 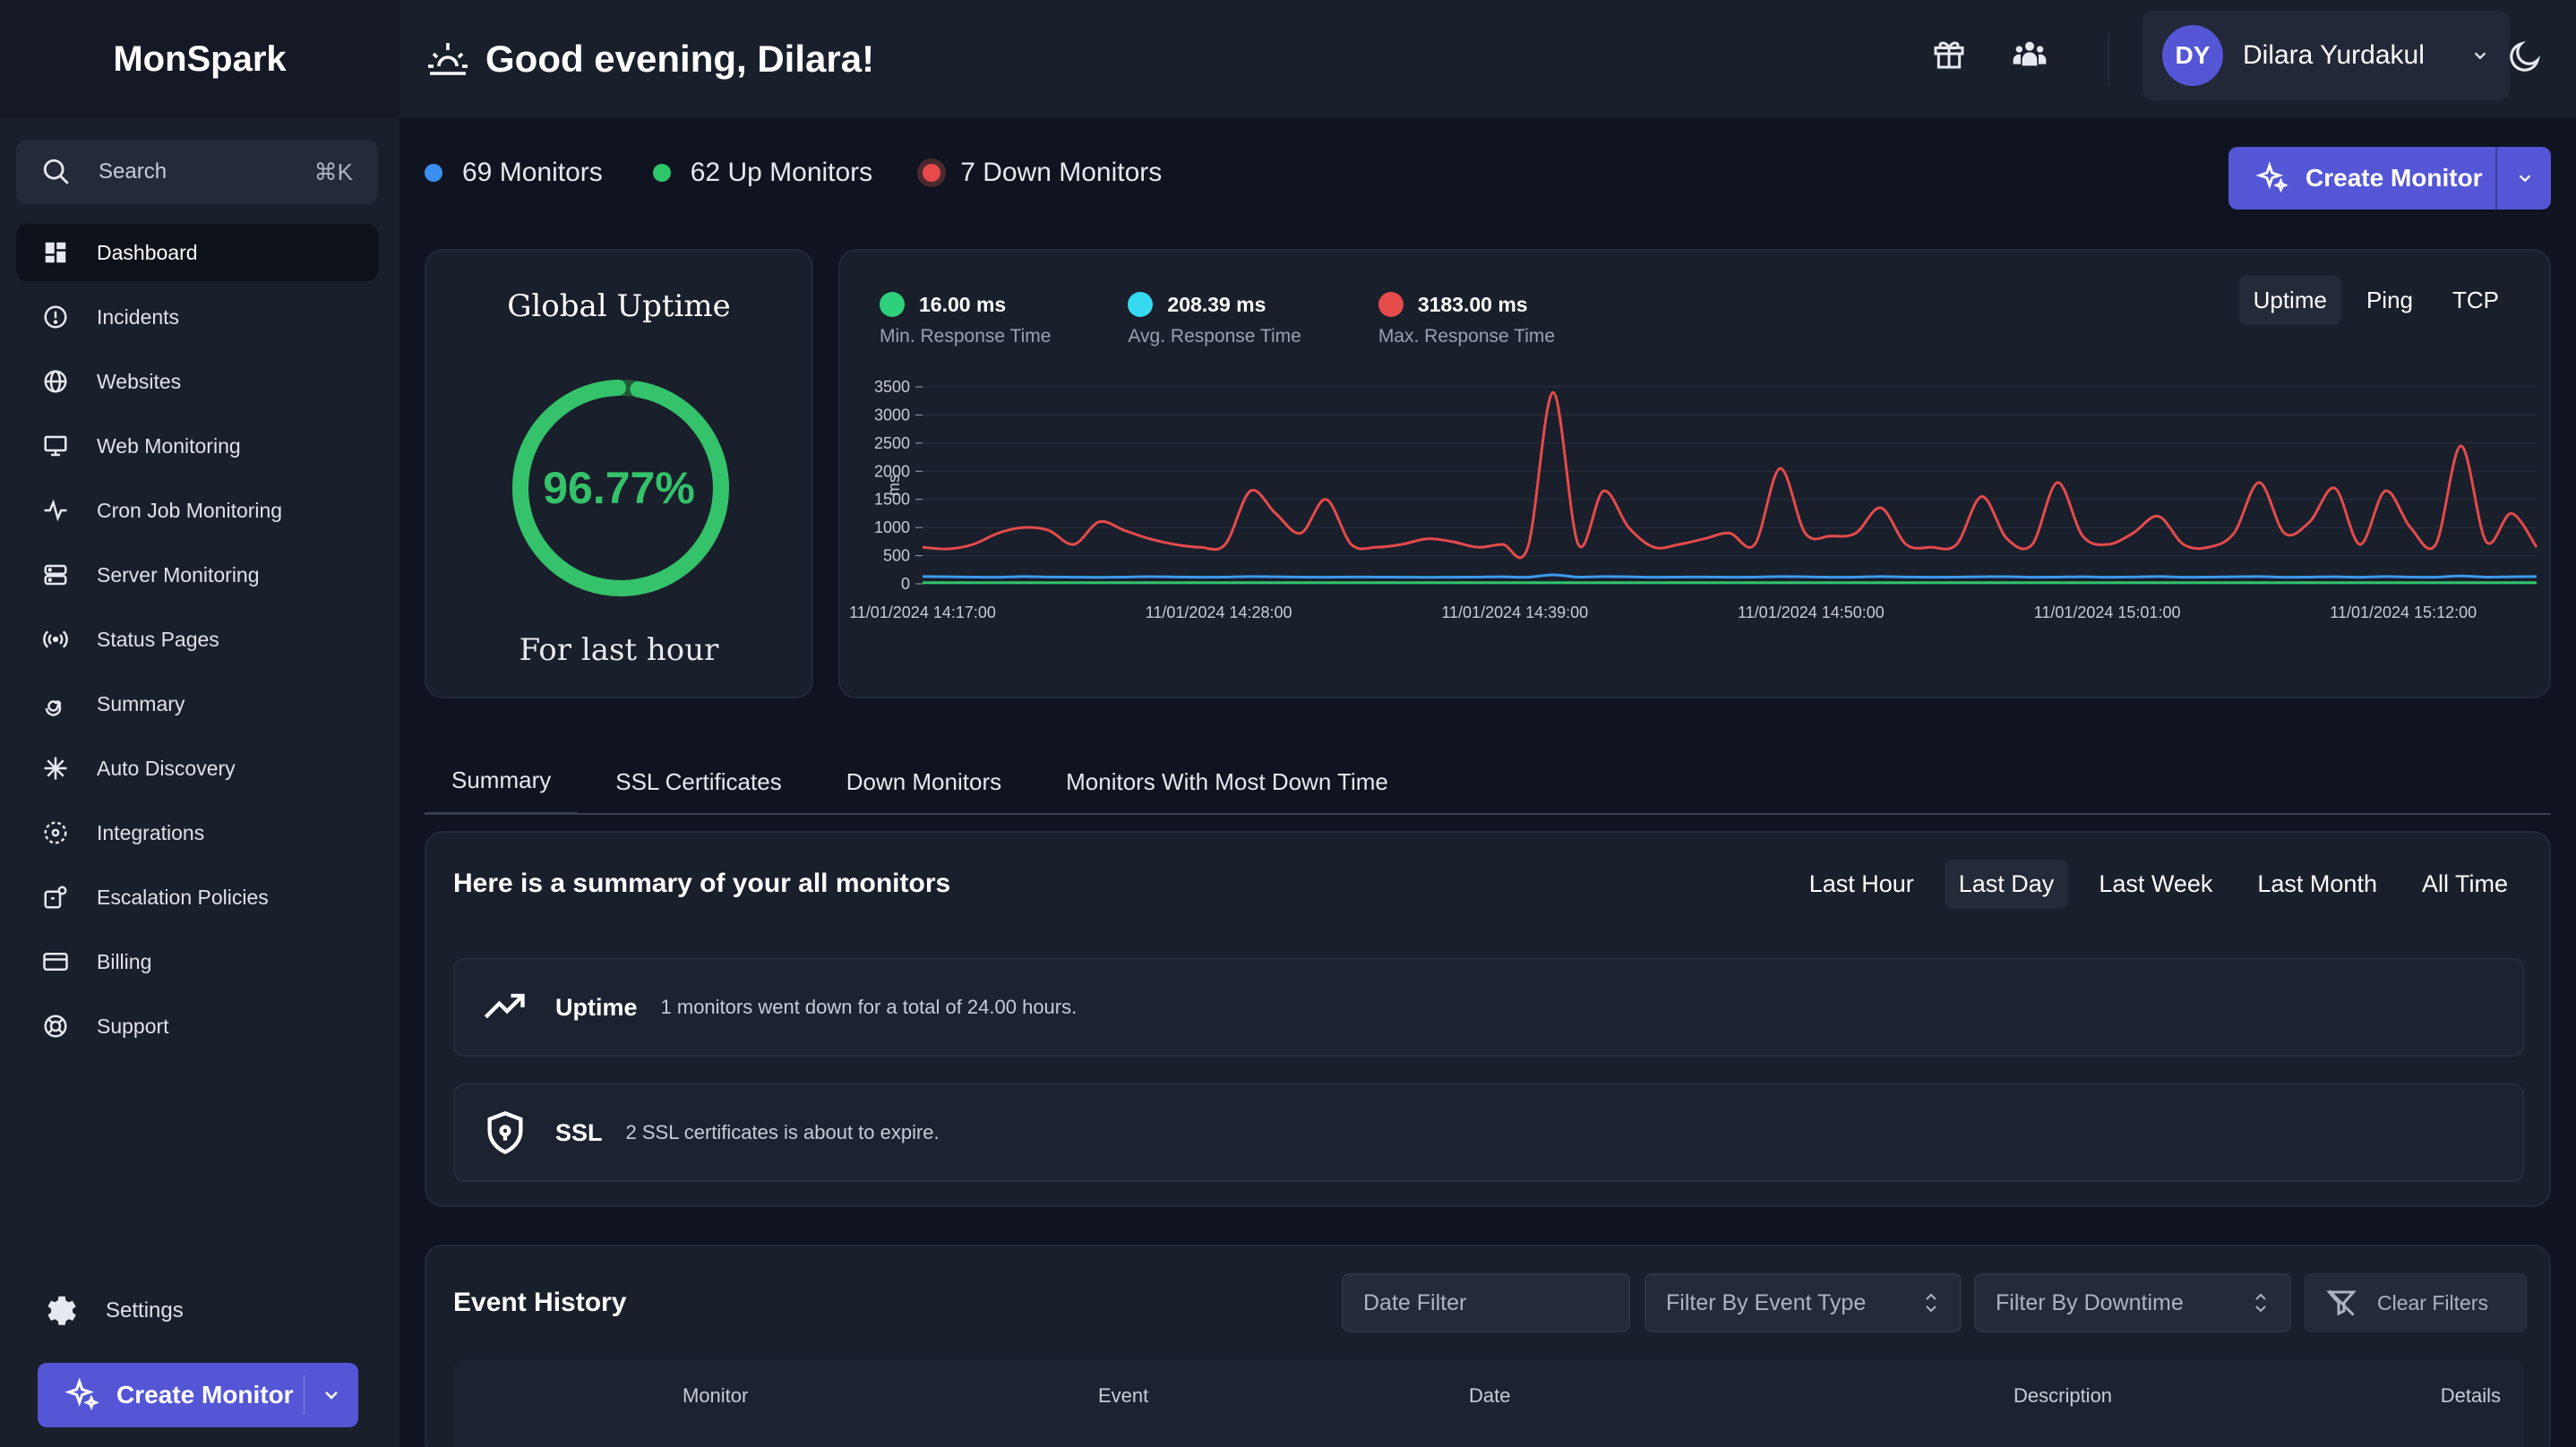 What do you see at coordinates (2341, 1302) in the screenshot?
I see `filter-off-icon` at bounding box center [2341, 1302].